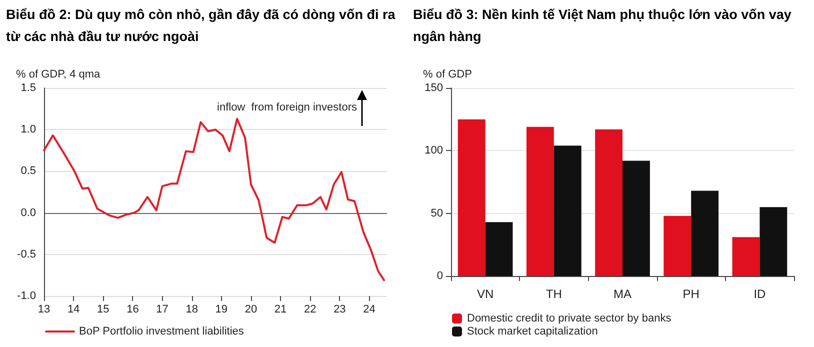  What do you see at coordinates (369, 310) in the screenshot?
I see `x-tick-label: 24` at bounding box center [369, 310].